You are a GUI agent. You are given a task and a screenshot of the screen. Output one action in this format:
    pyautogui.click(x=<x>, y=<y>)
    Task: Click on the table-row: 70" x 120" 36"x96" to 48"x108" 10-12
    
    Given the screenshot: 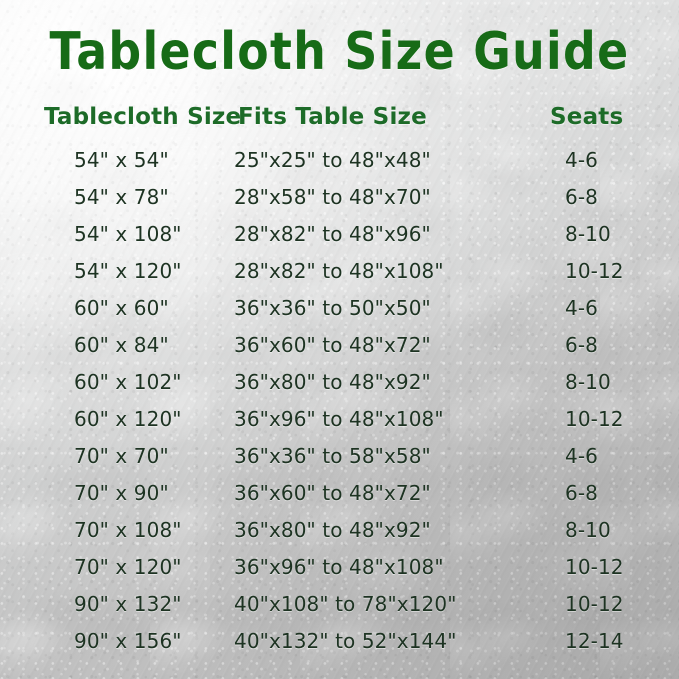 What is the action you would take?
    pyautogui.click(x=339, y=573)
    